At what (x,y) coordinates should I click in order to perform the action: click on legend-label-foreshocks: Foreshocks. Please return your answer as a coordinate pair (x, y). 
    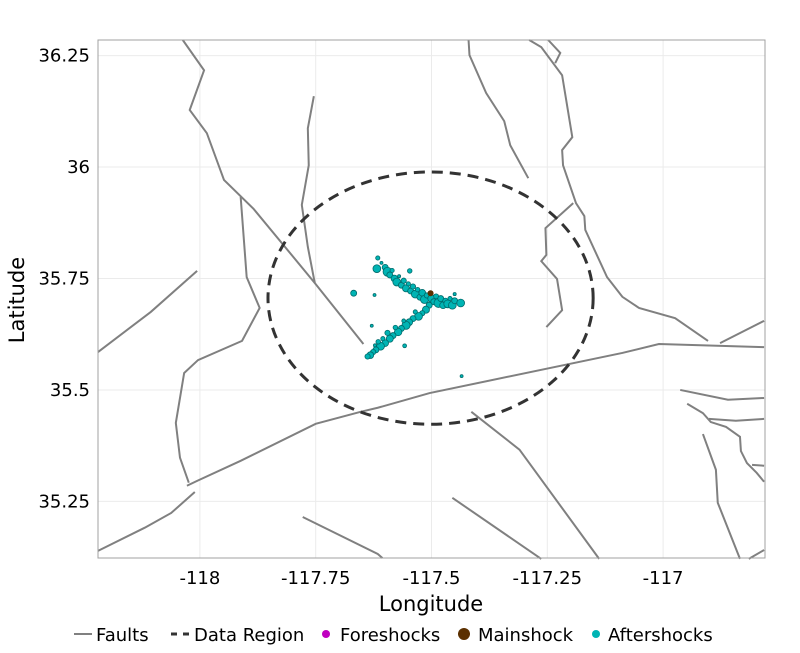
    Looking at the image, I should click on (390, 635).